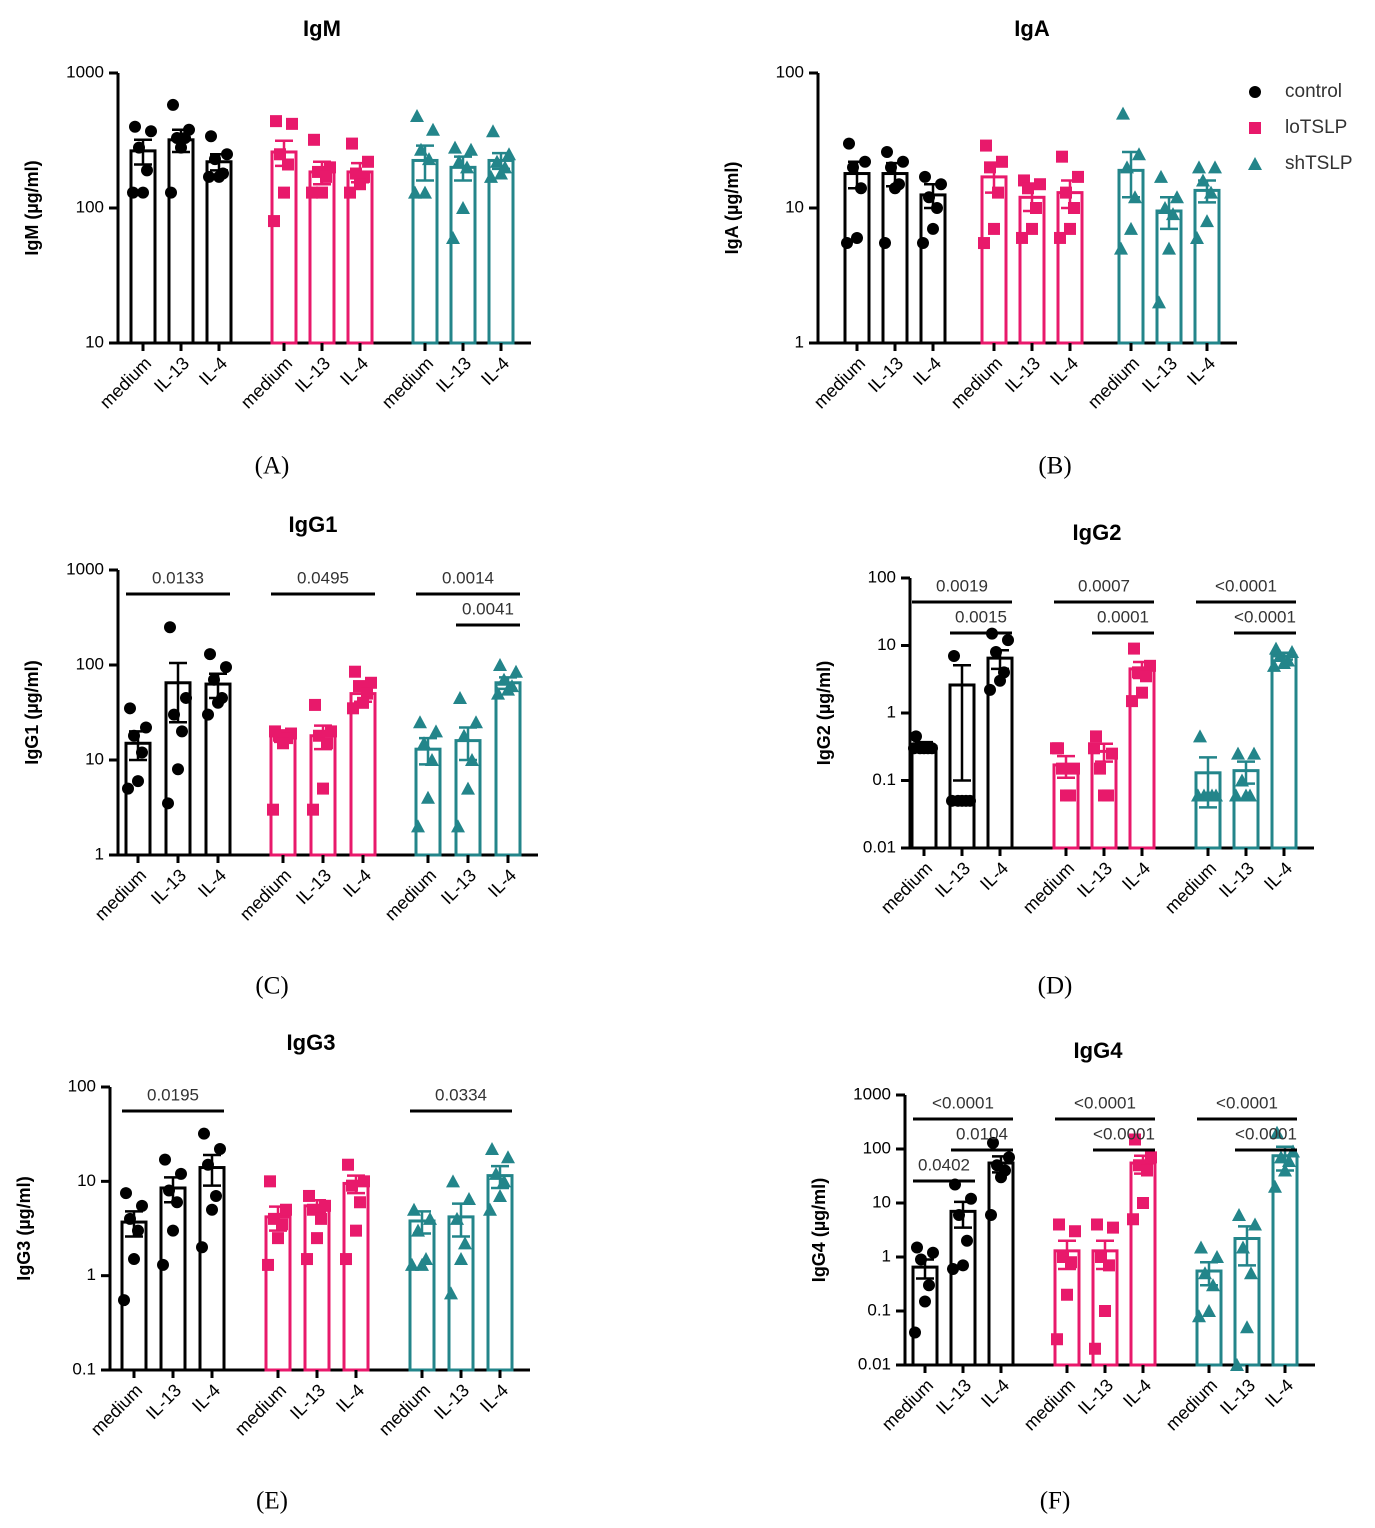 The image size is (1375, 1528). I want to click on y-tick-label: 0.1, so click(879, 1309).